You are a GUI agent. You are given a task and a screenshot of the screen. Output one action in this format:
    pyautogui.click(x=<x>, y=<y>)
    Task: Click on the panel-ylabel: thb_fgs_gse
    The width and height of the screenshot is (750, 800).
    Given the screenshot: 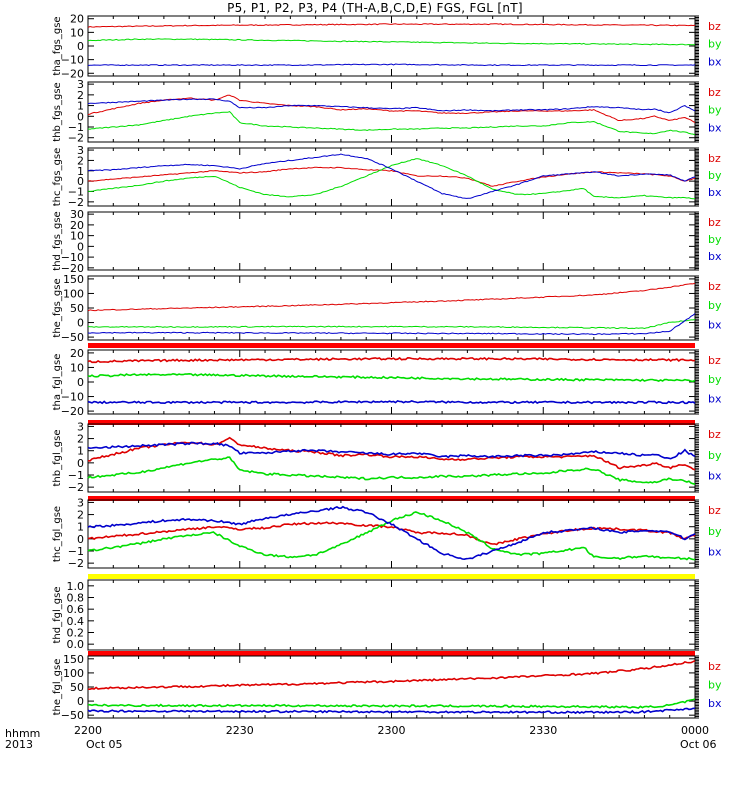 What is the action you would take?
    pyautogui.click(x=57, y=111)
    